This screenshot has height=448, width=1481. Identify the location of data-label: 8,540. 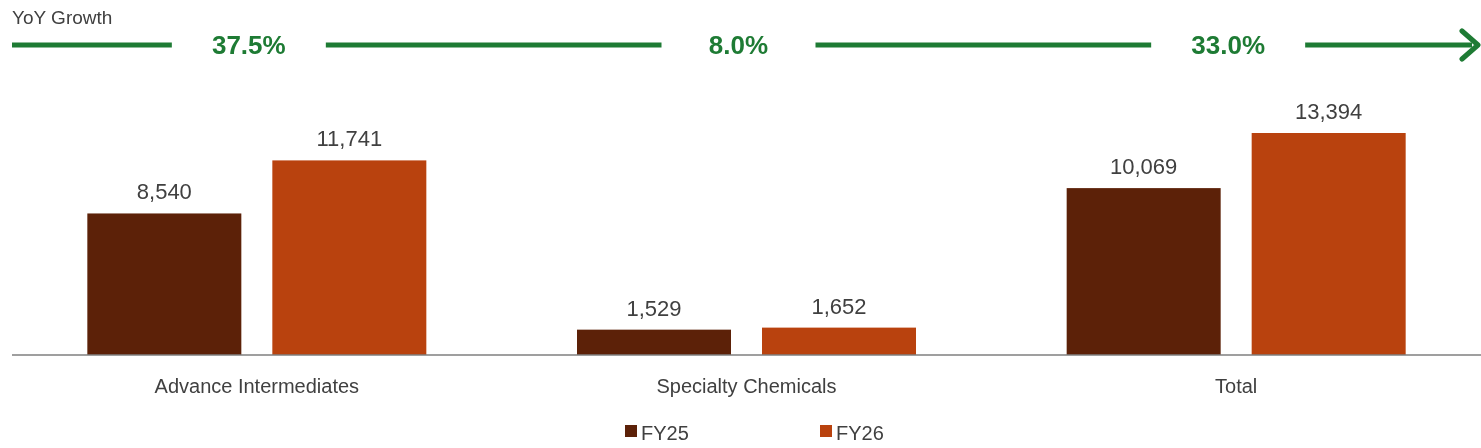
(164, 192).